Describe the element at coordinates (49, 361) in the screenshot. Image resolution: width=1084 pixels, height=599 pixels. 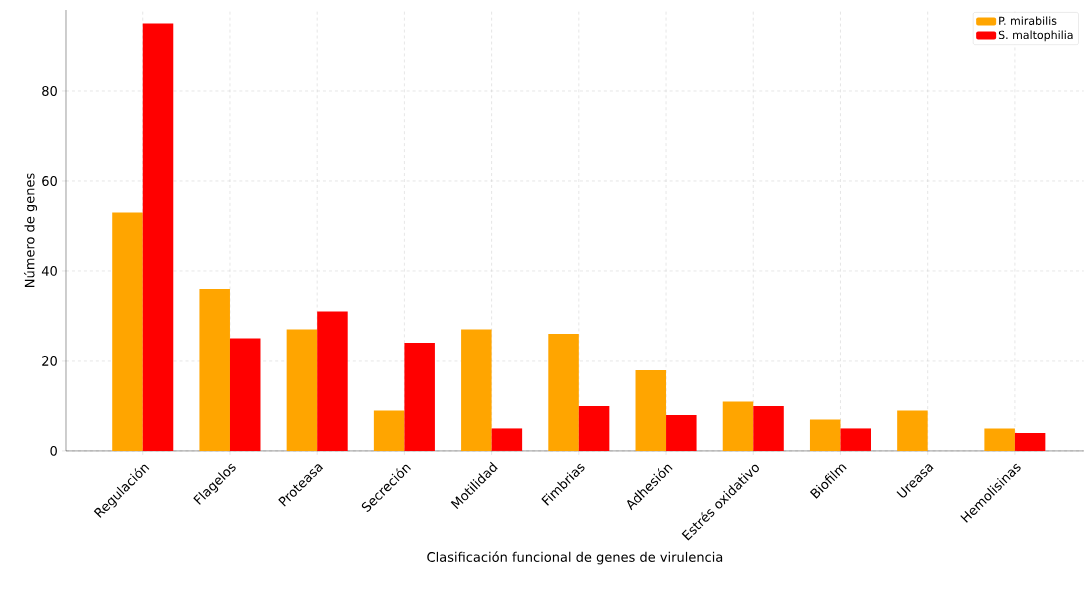
I see `y-tick-label: 20` at that location.